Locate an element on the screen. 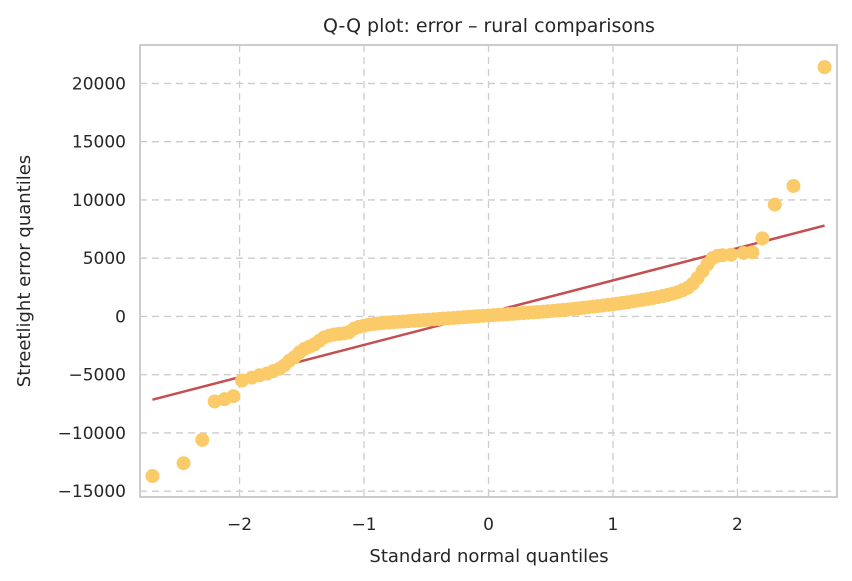  x-tick-label: 0 is located at coordinates (488, 525).